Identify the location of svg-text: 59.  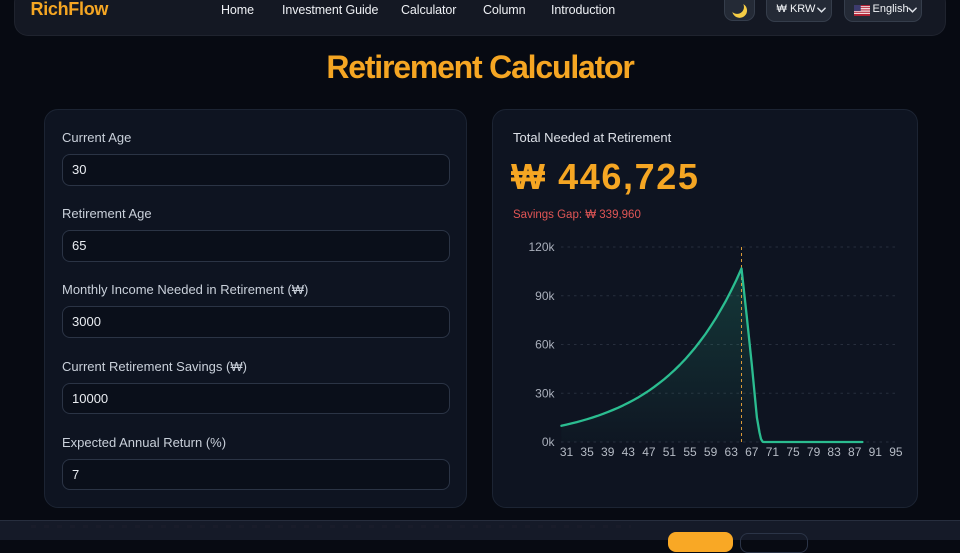
(711, 452).